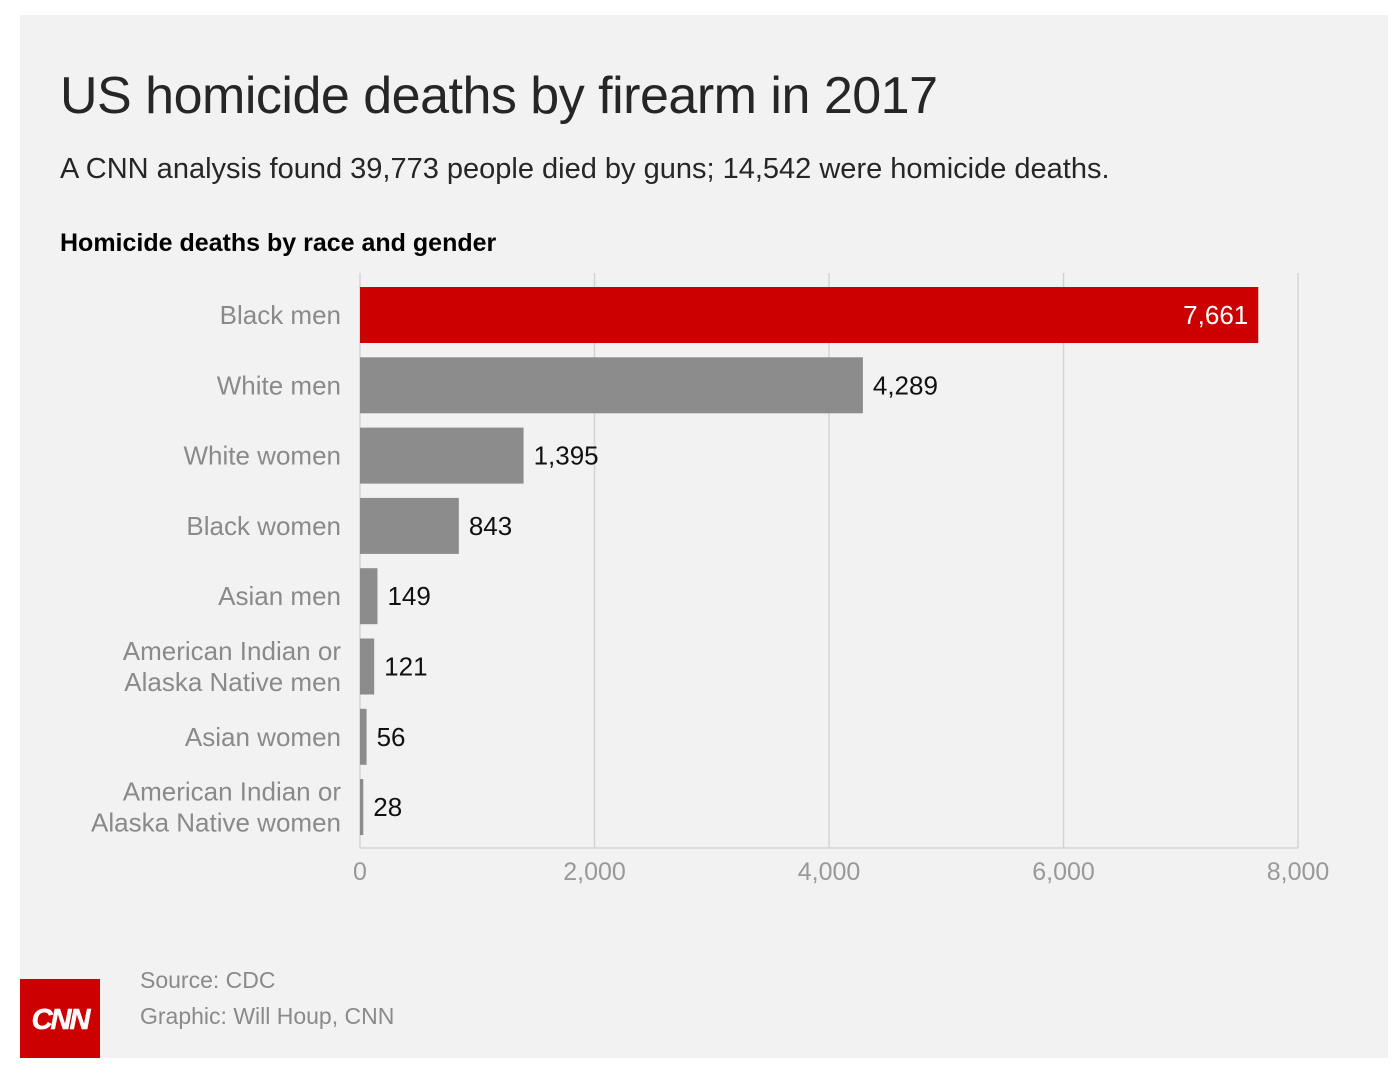 Image resolution: width=1400 pixels, height=1070 pixels. What do you see at coordinates (391, 737) in the screenshot?
I see `value-label: 56` at bounding box center [391, 737].